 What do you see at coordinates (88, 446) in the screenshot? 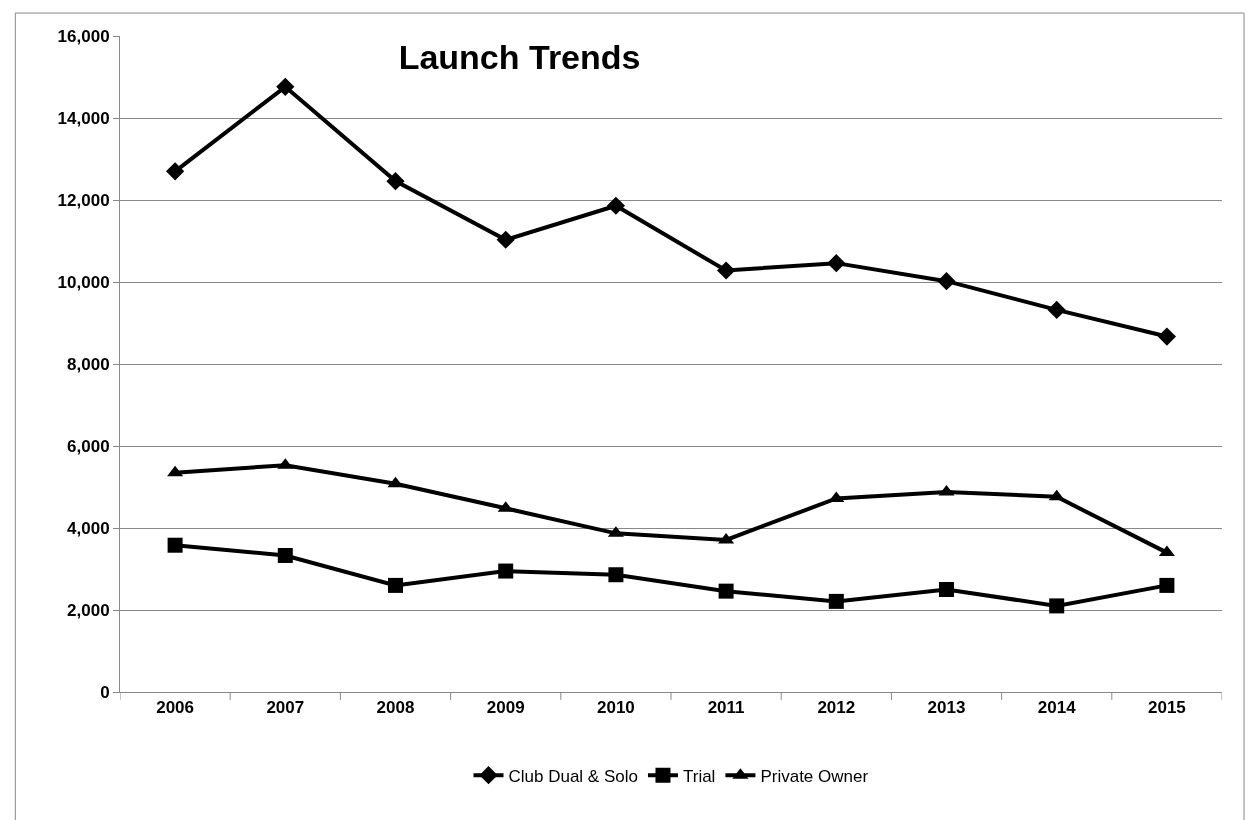
I see `y-tick-label: 6,000` at bounding box center [88, 446].